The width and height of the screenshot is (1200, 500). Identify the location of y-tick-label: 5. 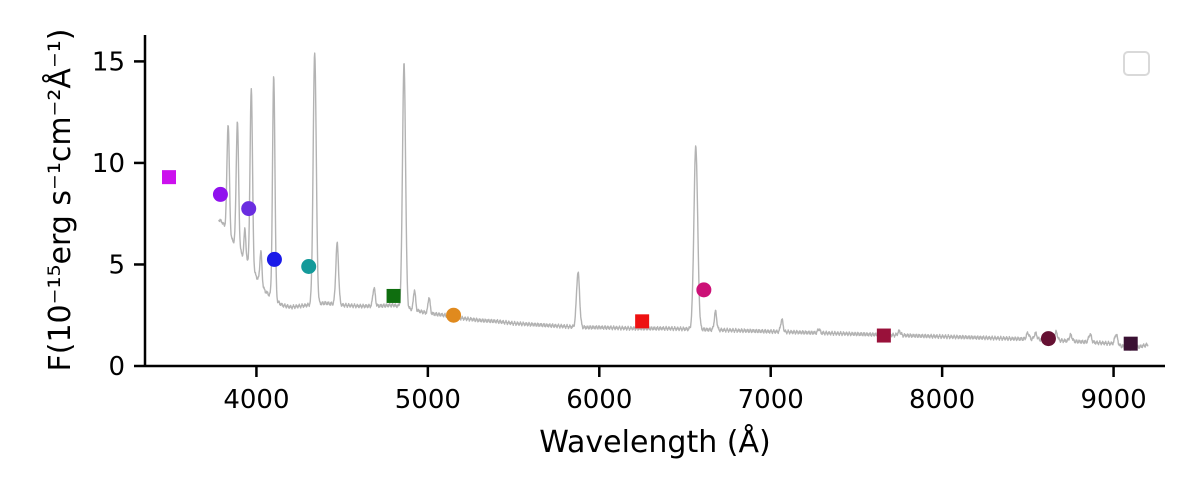
(116, 265).